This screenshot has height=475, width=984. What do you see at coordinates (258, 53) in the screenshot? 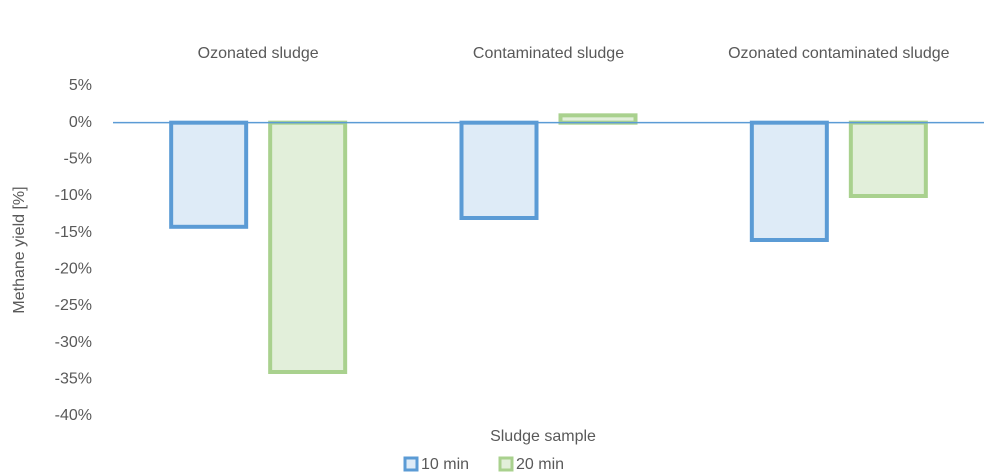
I see `category-label: Ozonated sludge` at bounding box center [258, 53].